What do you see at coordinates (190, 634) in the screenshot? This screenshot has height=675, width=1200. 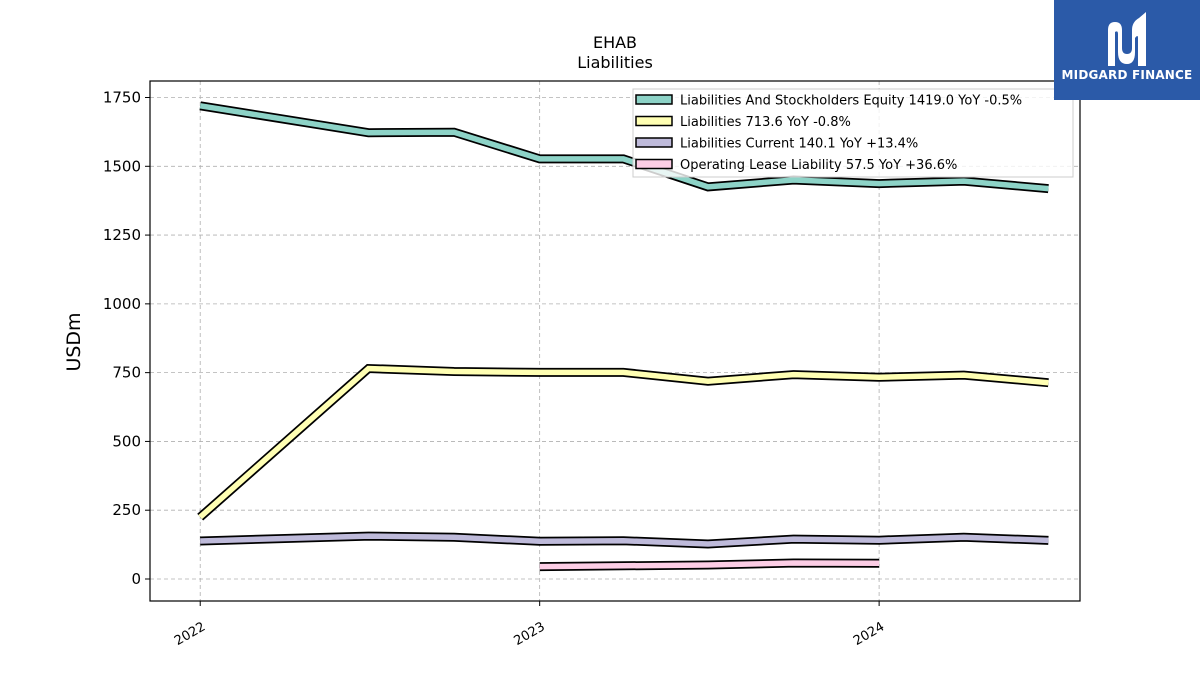 I see `x-tick-label: 2022` at bounding box center [190, 634].